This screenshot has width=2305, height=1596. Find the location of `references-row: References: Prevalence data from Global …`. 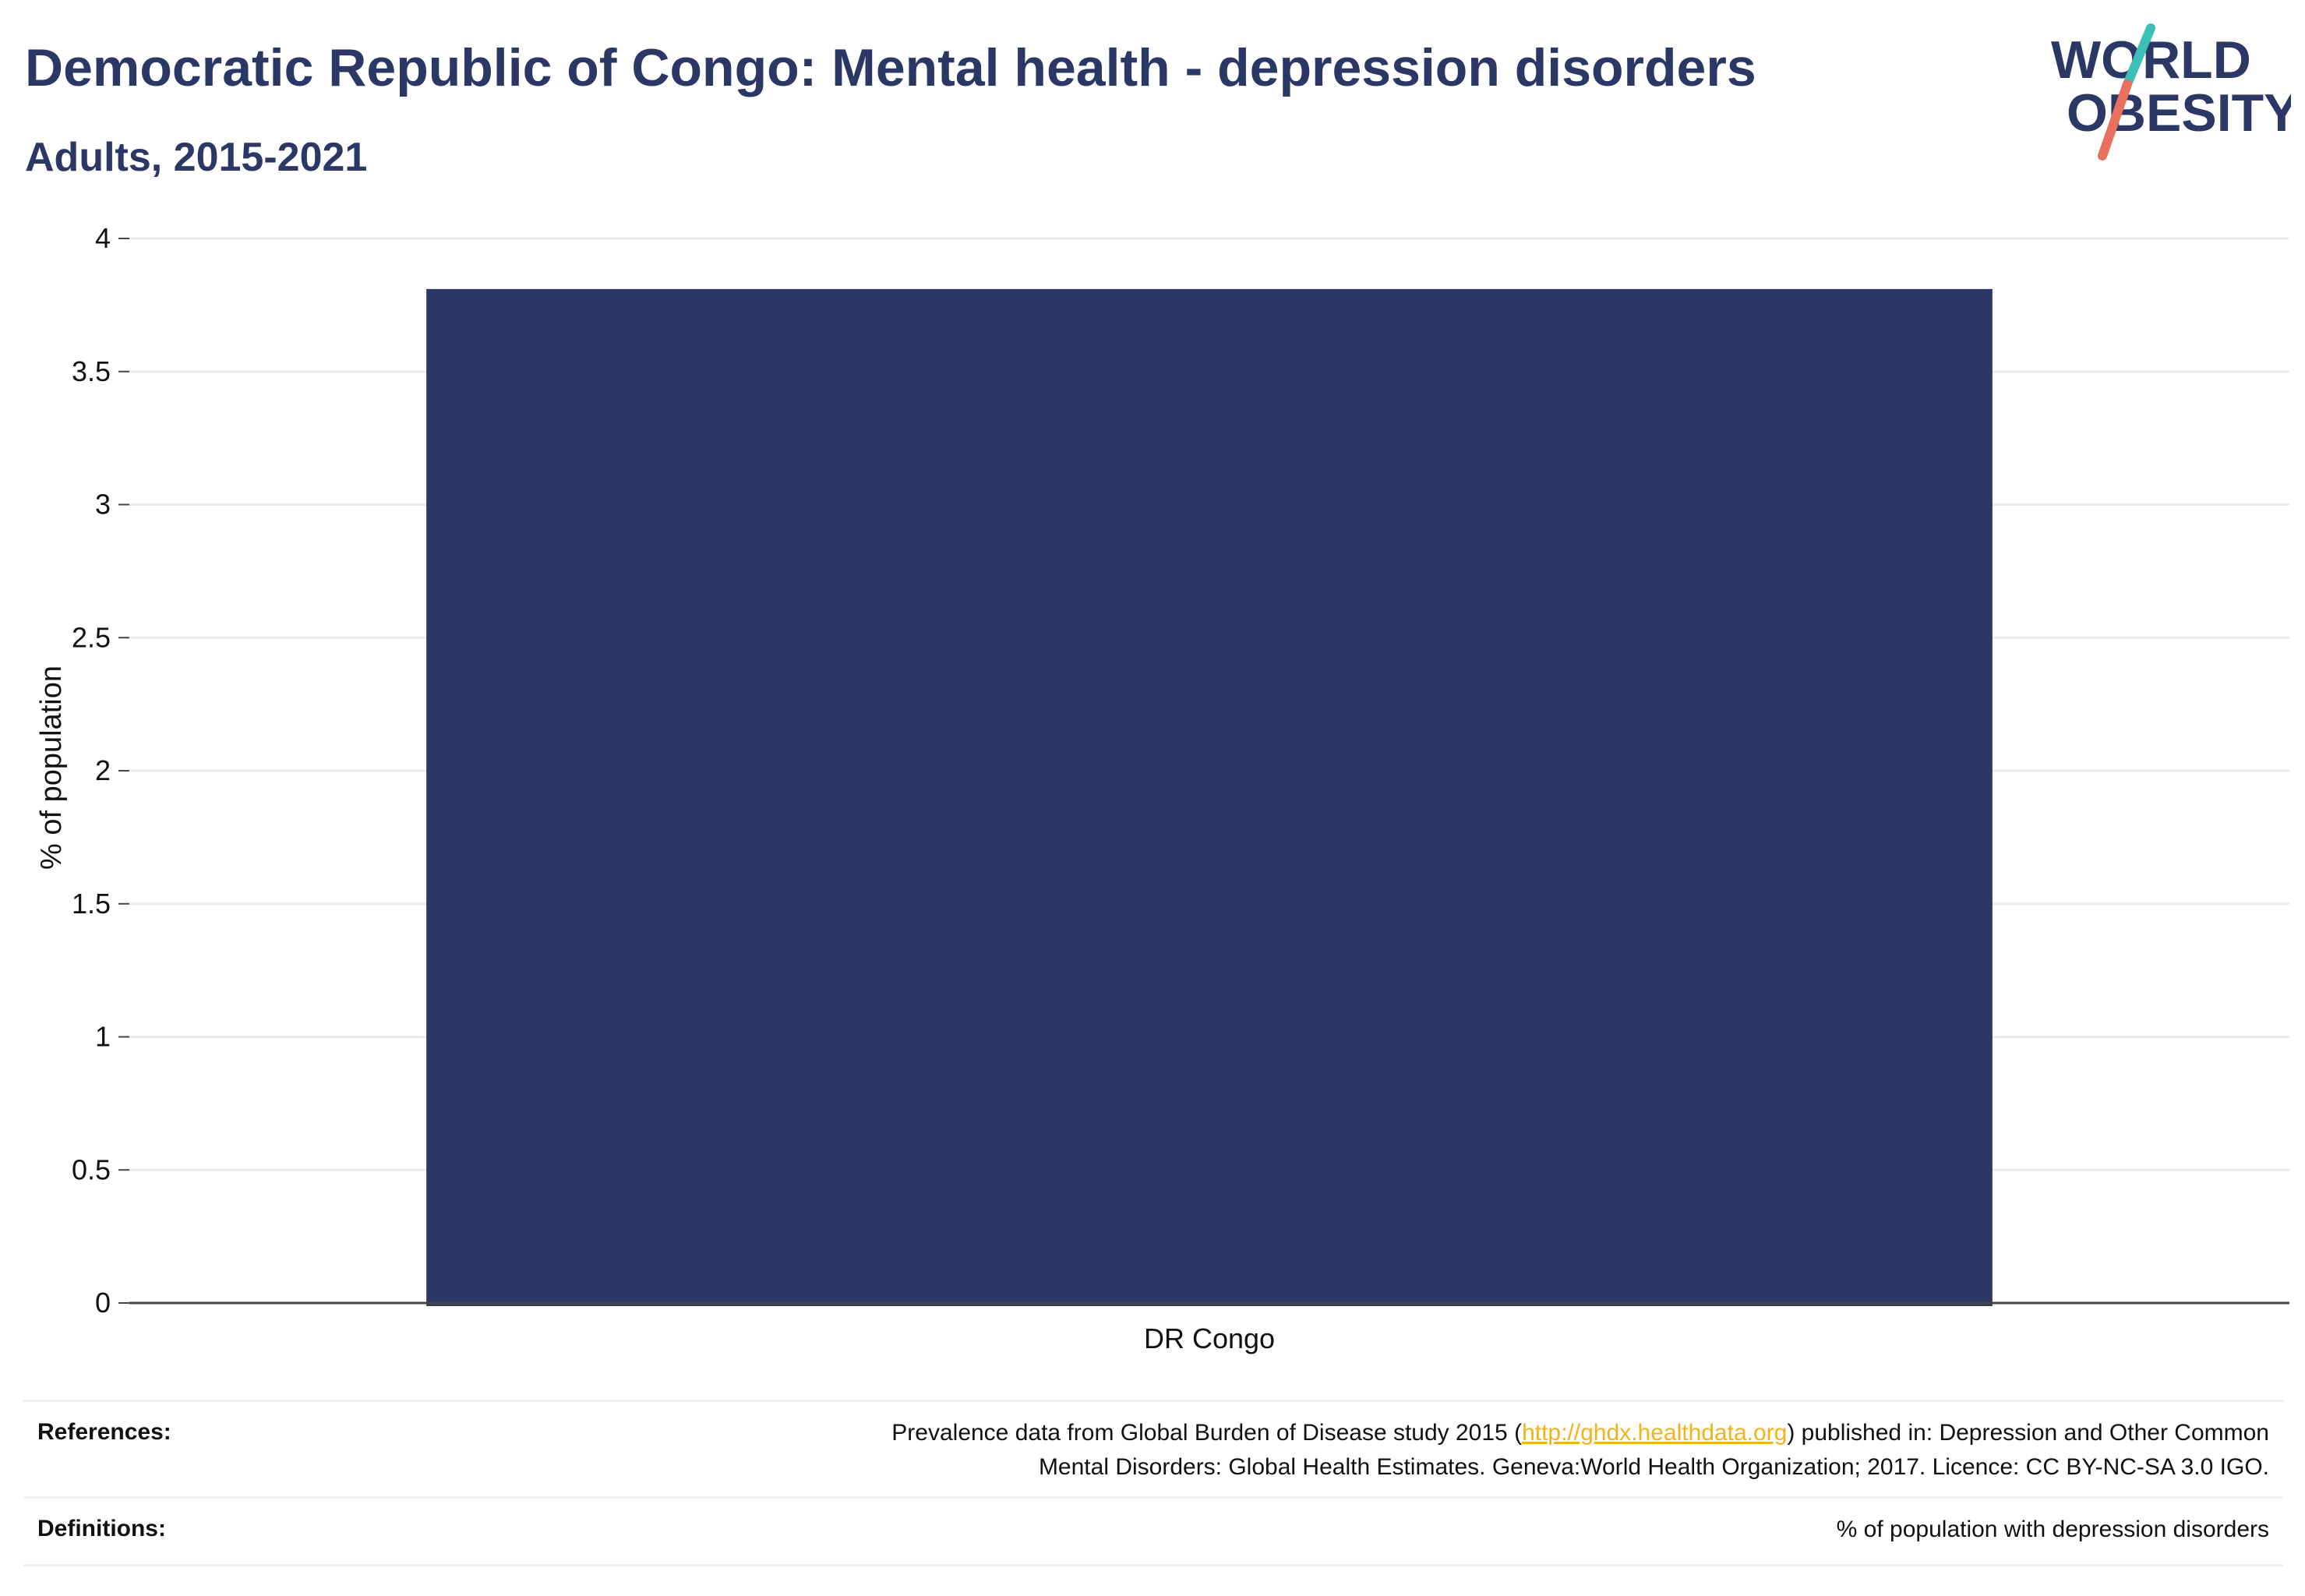

references-row: References: Prevalence data from Global … is located at coordinates (1153, 1449).